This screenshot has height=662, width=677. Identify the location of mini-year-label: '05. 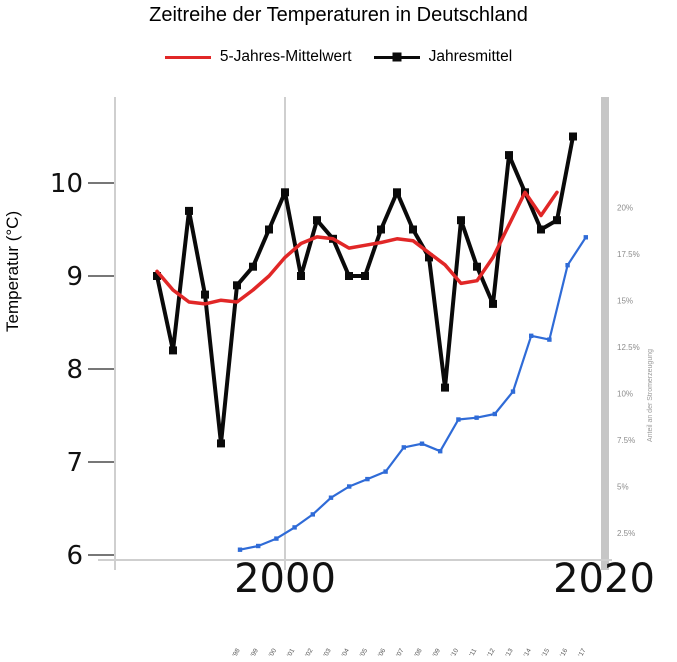
(364, 652).